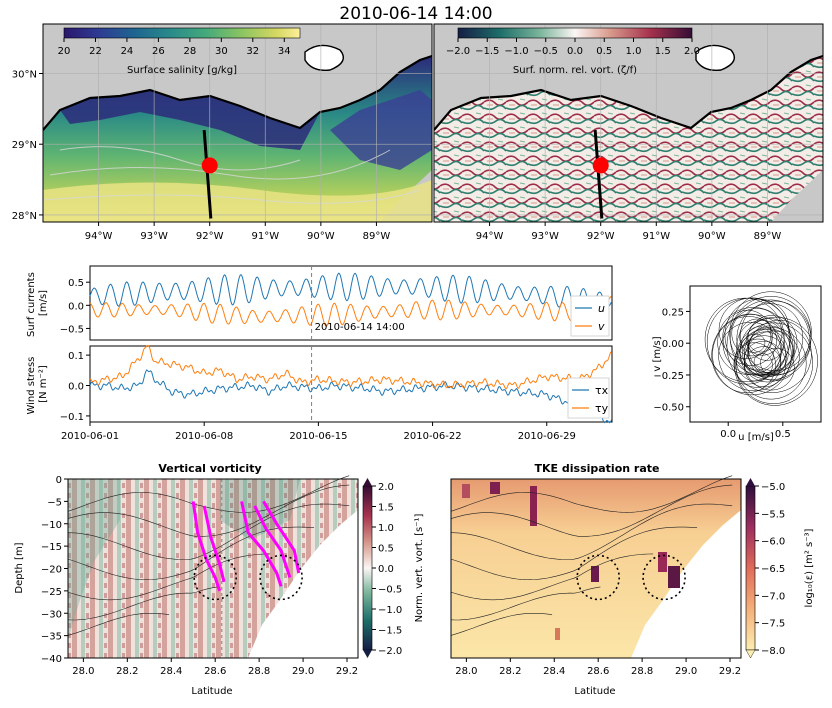 The height and width of the screenshot is (708, 832). I want to click on depth-tick-label: 0, so click(59, 480).